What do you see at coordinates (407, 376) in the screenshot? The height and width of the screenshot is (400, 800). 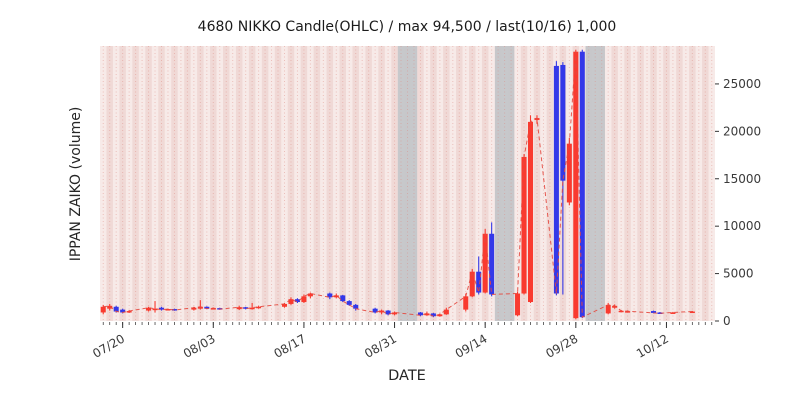 I see `x-axis-label: DATE` at bounding box center [407, 376].